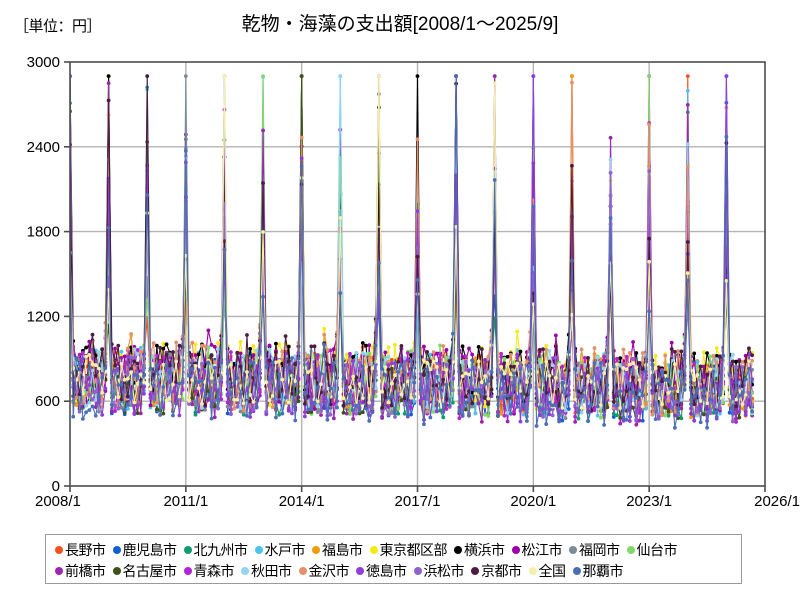 The image size is (800, 600). What do you see at coordinates (536, 550) in the screenshot?
I see `legend-item-松江市: 松江市` at bounding box center [536, 550].